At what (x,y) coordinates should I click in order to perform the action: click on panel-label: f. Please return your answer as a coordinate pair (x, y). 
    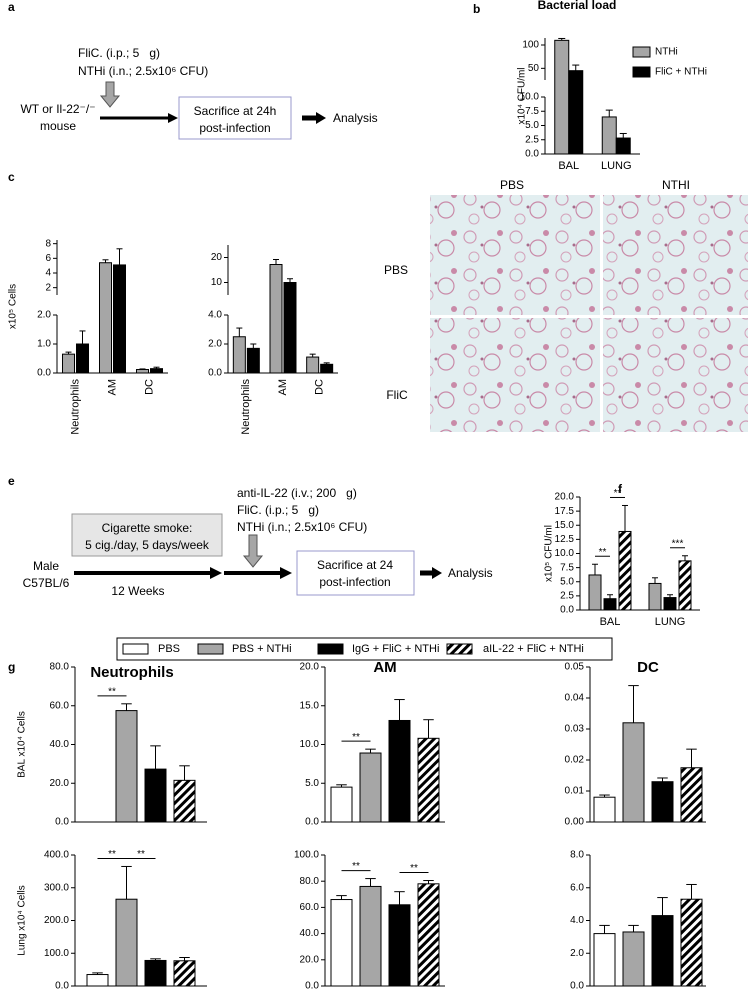
    Looking at the image, I should click on (620, 489).